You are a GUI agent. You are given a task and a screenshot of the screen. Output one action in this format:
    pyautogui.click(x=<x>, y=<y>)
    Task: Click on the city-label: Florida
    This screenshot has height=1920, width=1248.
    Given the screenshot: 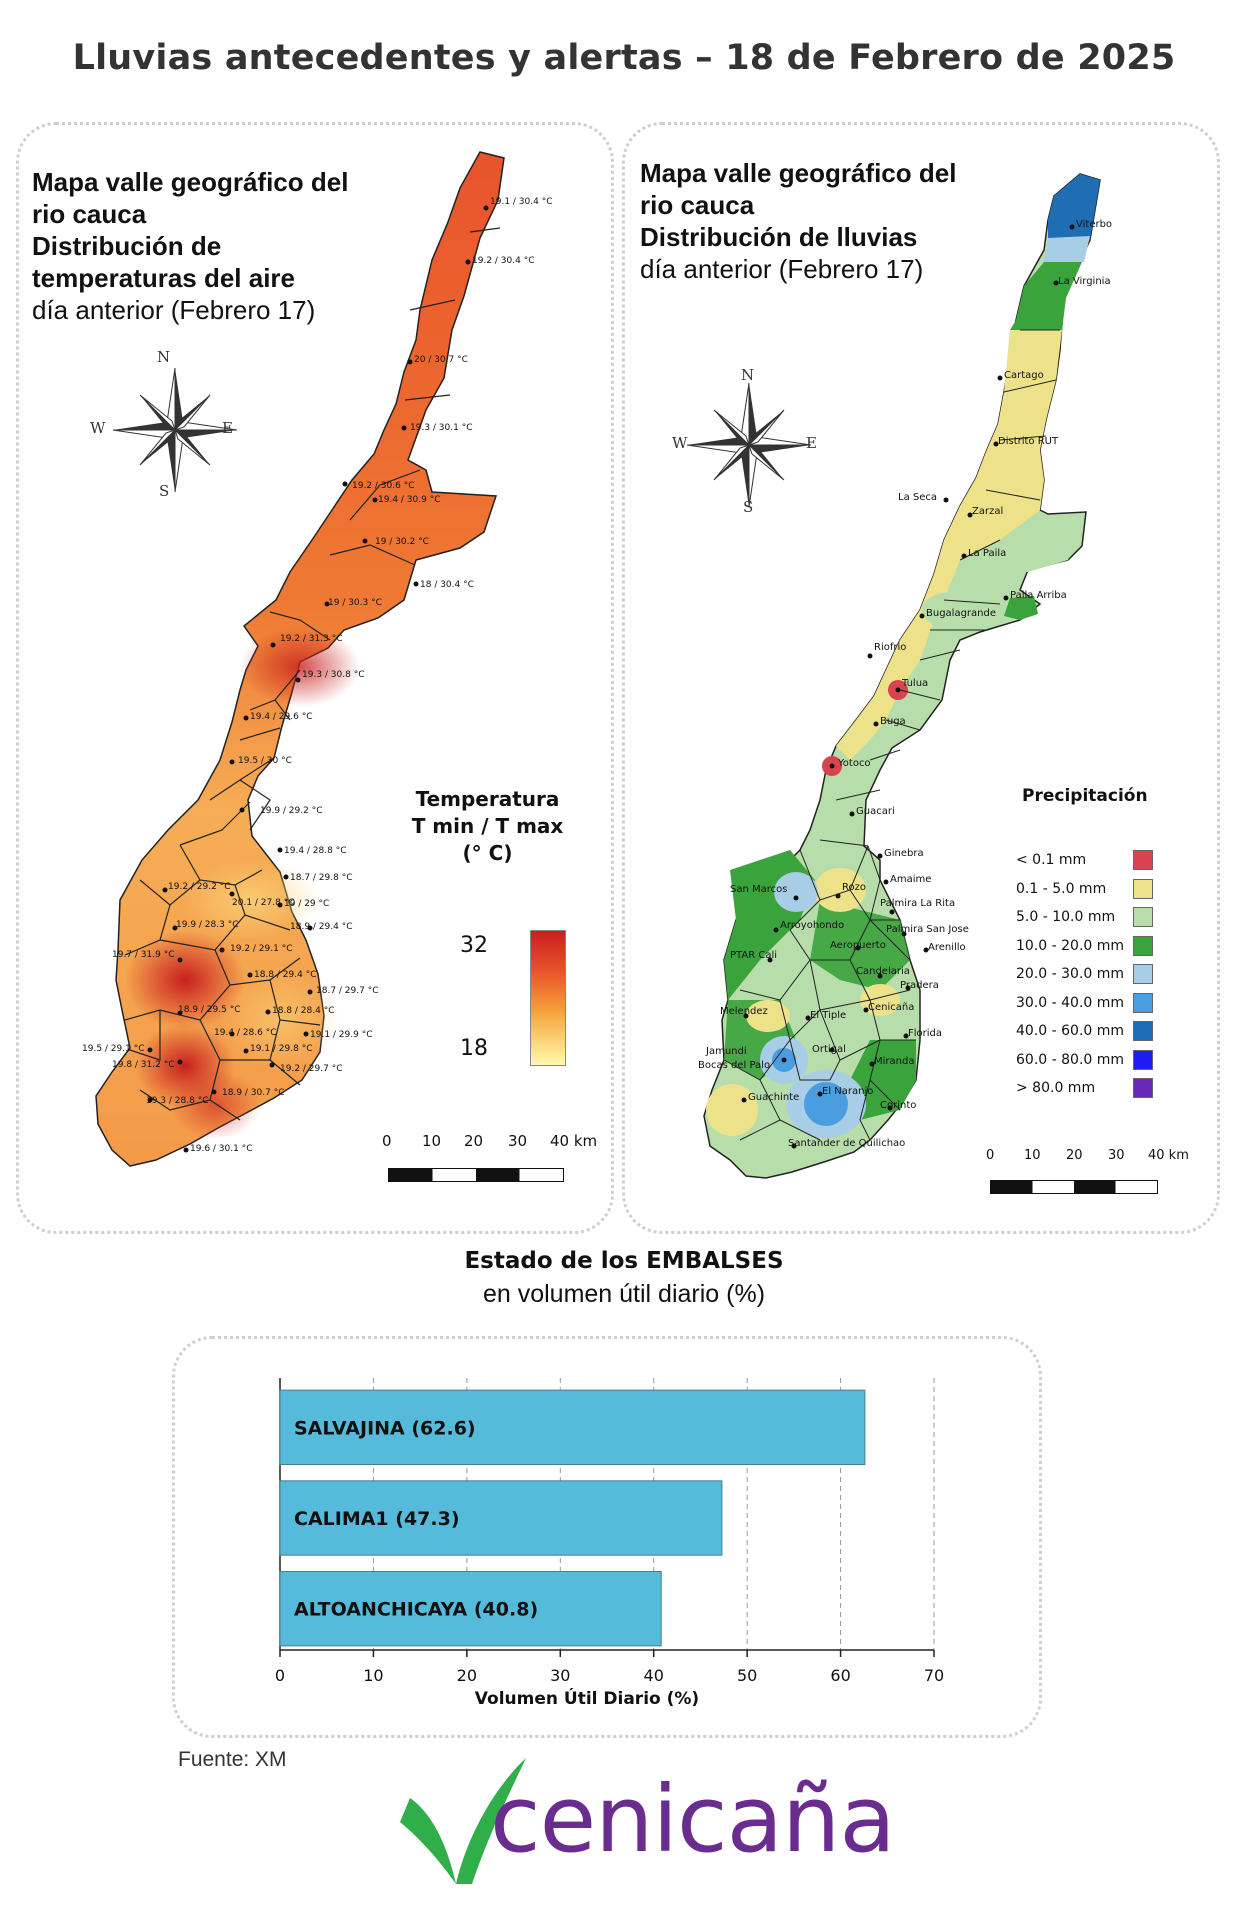 What is the action you would take?
    pyautogui.click(x=925, y=1033)
    